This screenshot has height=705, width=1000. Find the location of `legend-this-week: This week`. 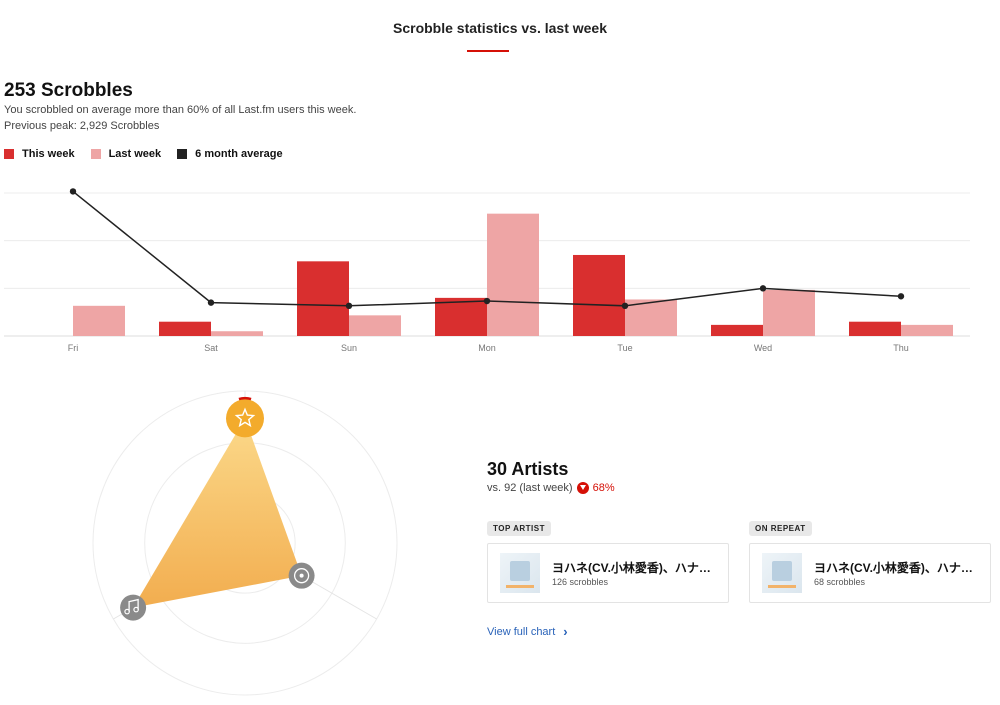

legend-this-week: This week is located at coordinates (39, 154).